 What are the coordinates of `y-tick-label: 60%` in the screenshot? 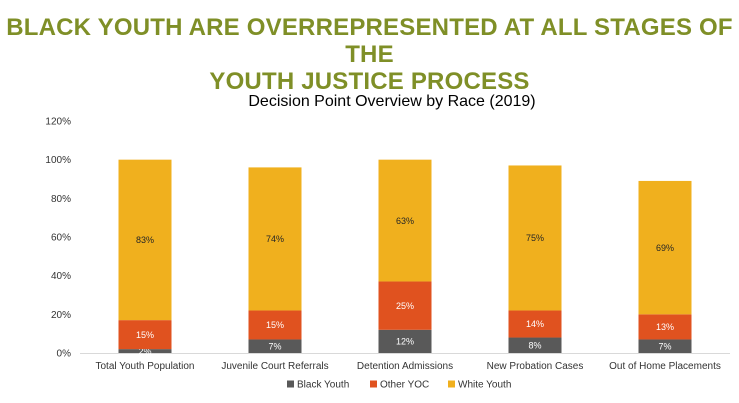 It's located at (61, 238).